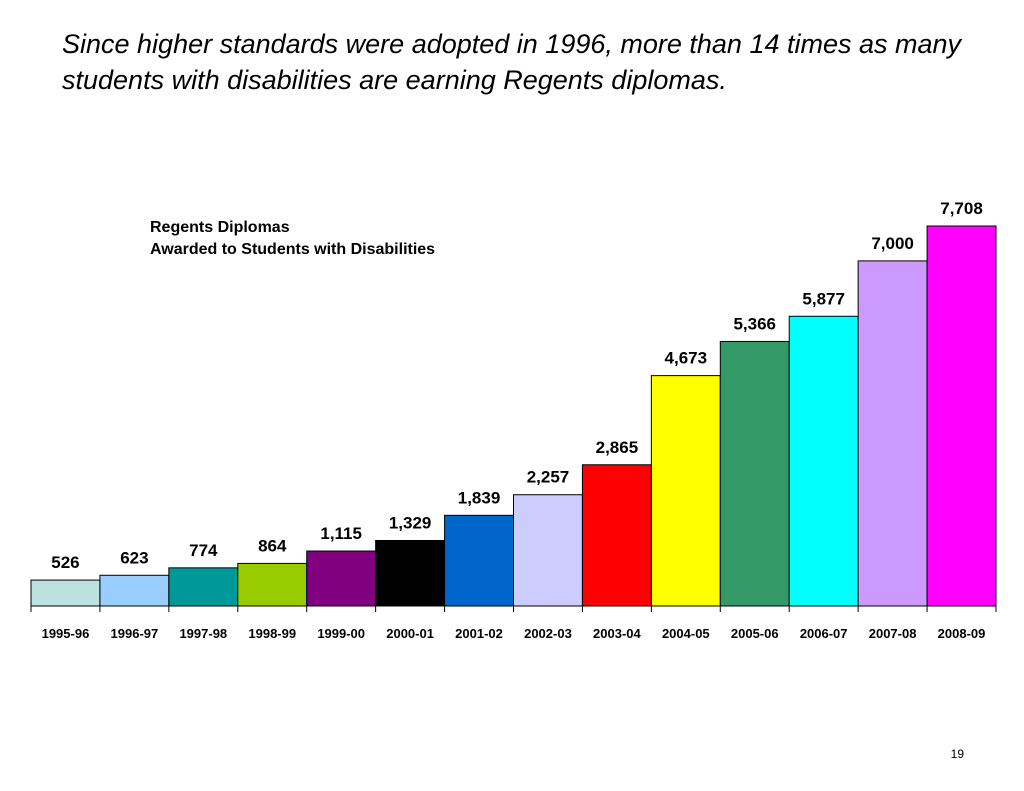  Describe the element at coordinates (272, 545) in the screenshot. I see `data-label-1998-99: 864` at that location.